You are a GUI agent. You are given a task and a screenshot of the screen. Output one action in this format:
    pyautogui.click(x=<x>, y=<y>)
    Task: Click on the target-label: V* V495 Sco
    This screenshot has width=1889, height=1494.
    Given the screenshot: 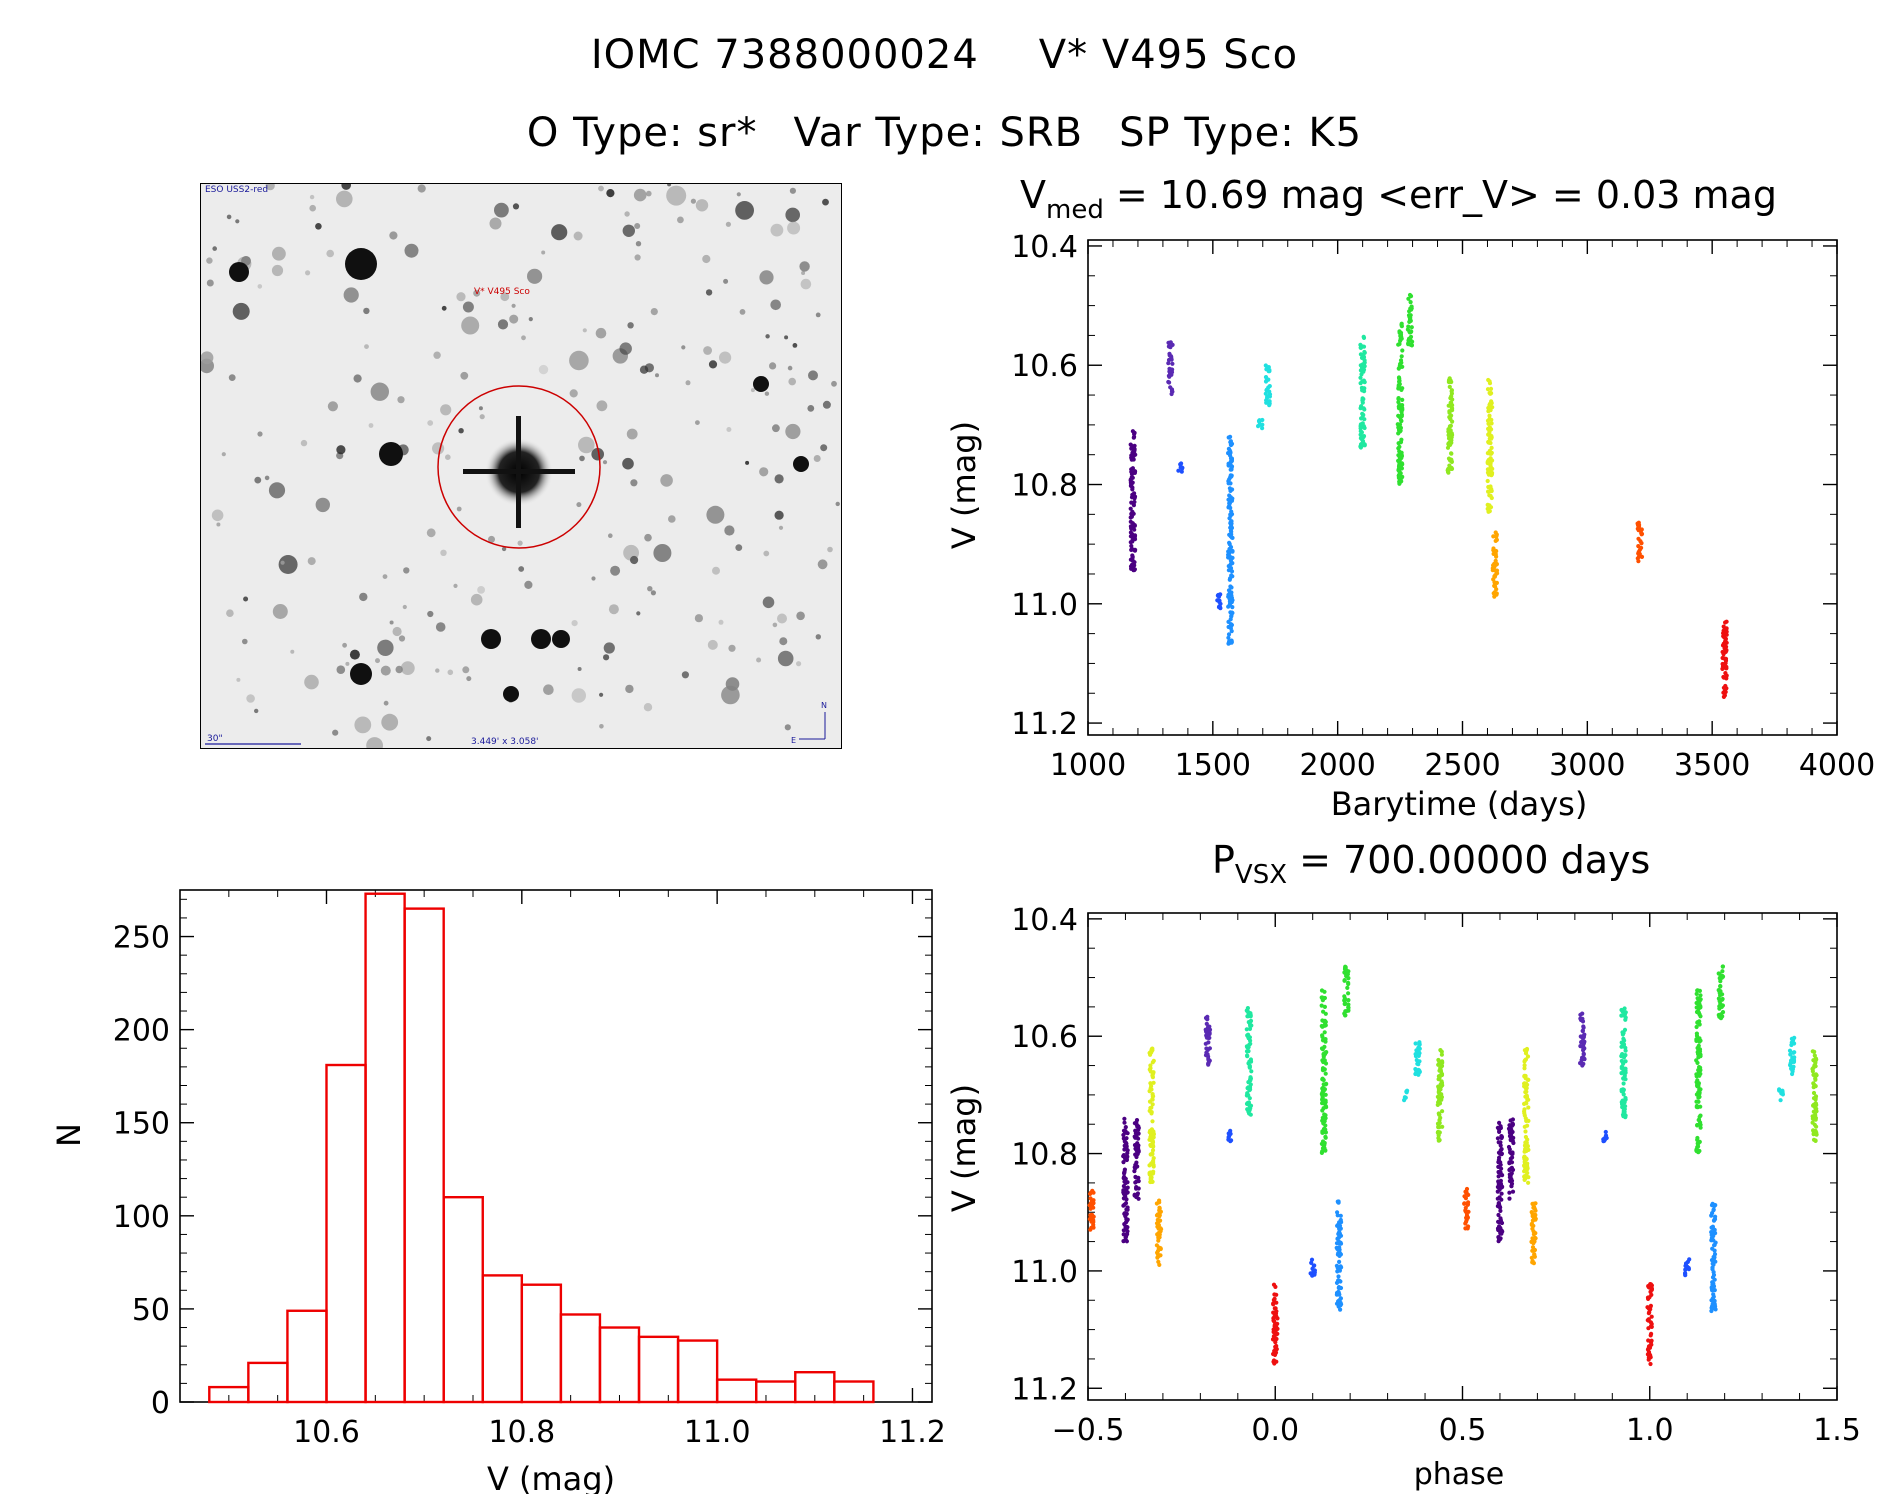 What is the action you would take?
    pyautogui.click(x=502, y=292)
    